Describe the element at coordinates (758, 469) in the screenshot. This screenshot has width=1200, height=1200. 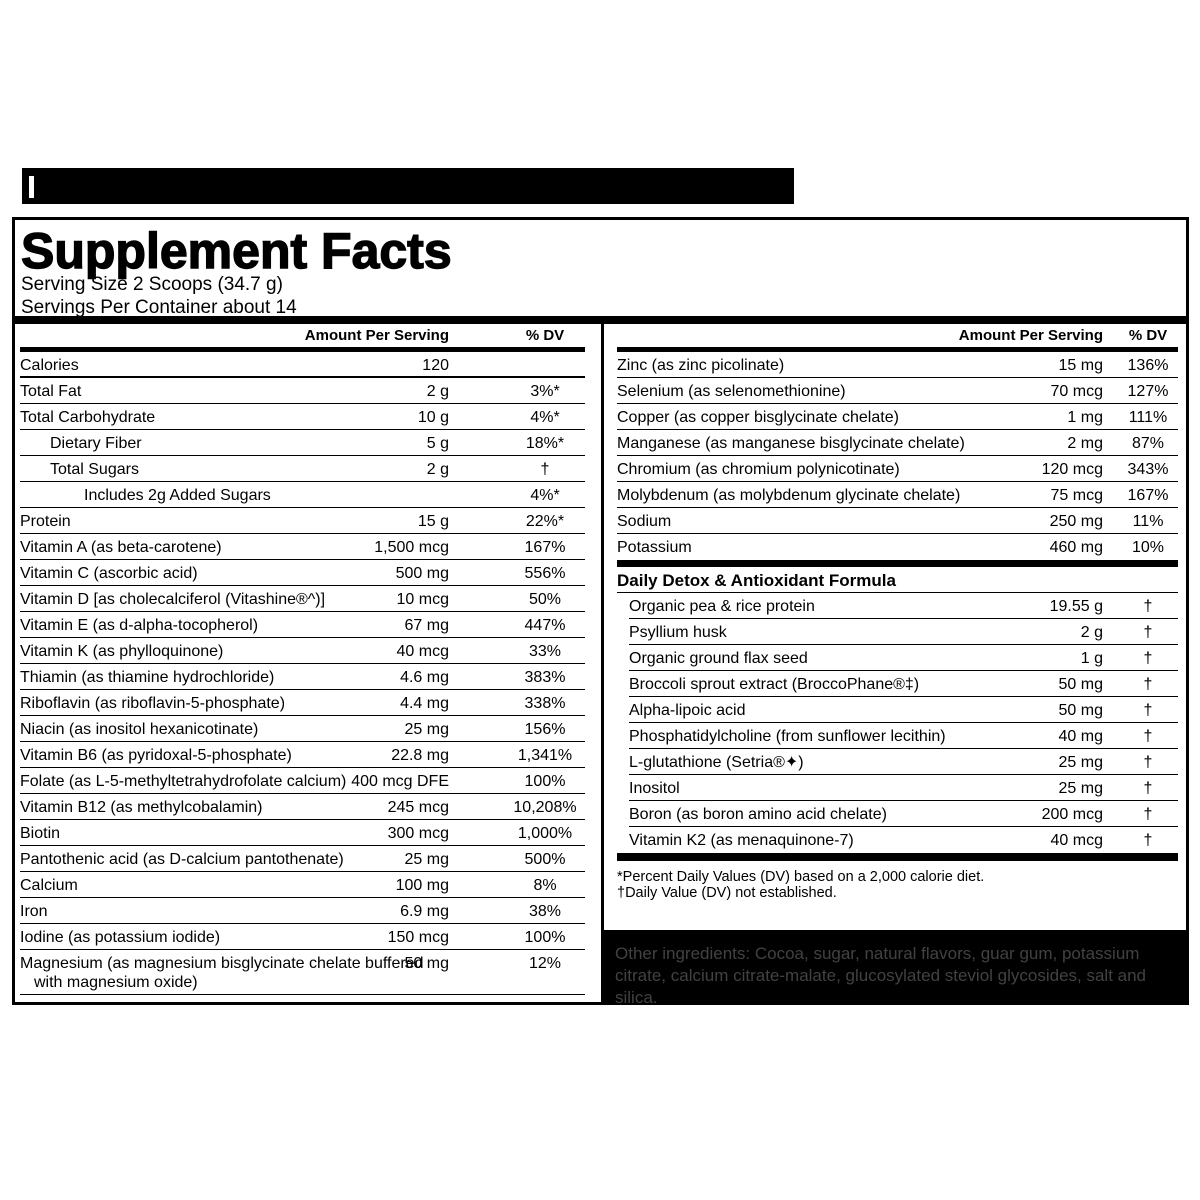
I see `nutrient-name: Chromium (as chromium polynicotinate)` at that location.